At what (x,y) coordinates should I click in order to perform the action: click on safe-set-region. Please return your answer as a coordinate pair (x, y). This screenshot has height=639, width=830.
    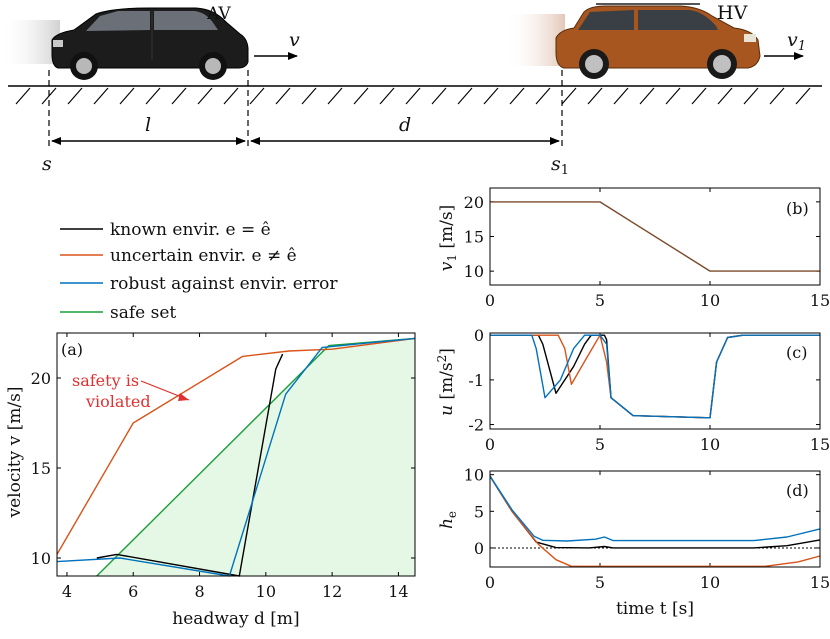
    Looking at the image, I should click on (256, 457).